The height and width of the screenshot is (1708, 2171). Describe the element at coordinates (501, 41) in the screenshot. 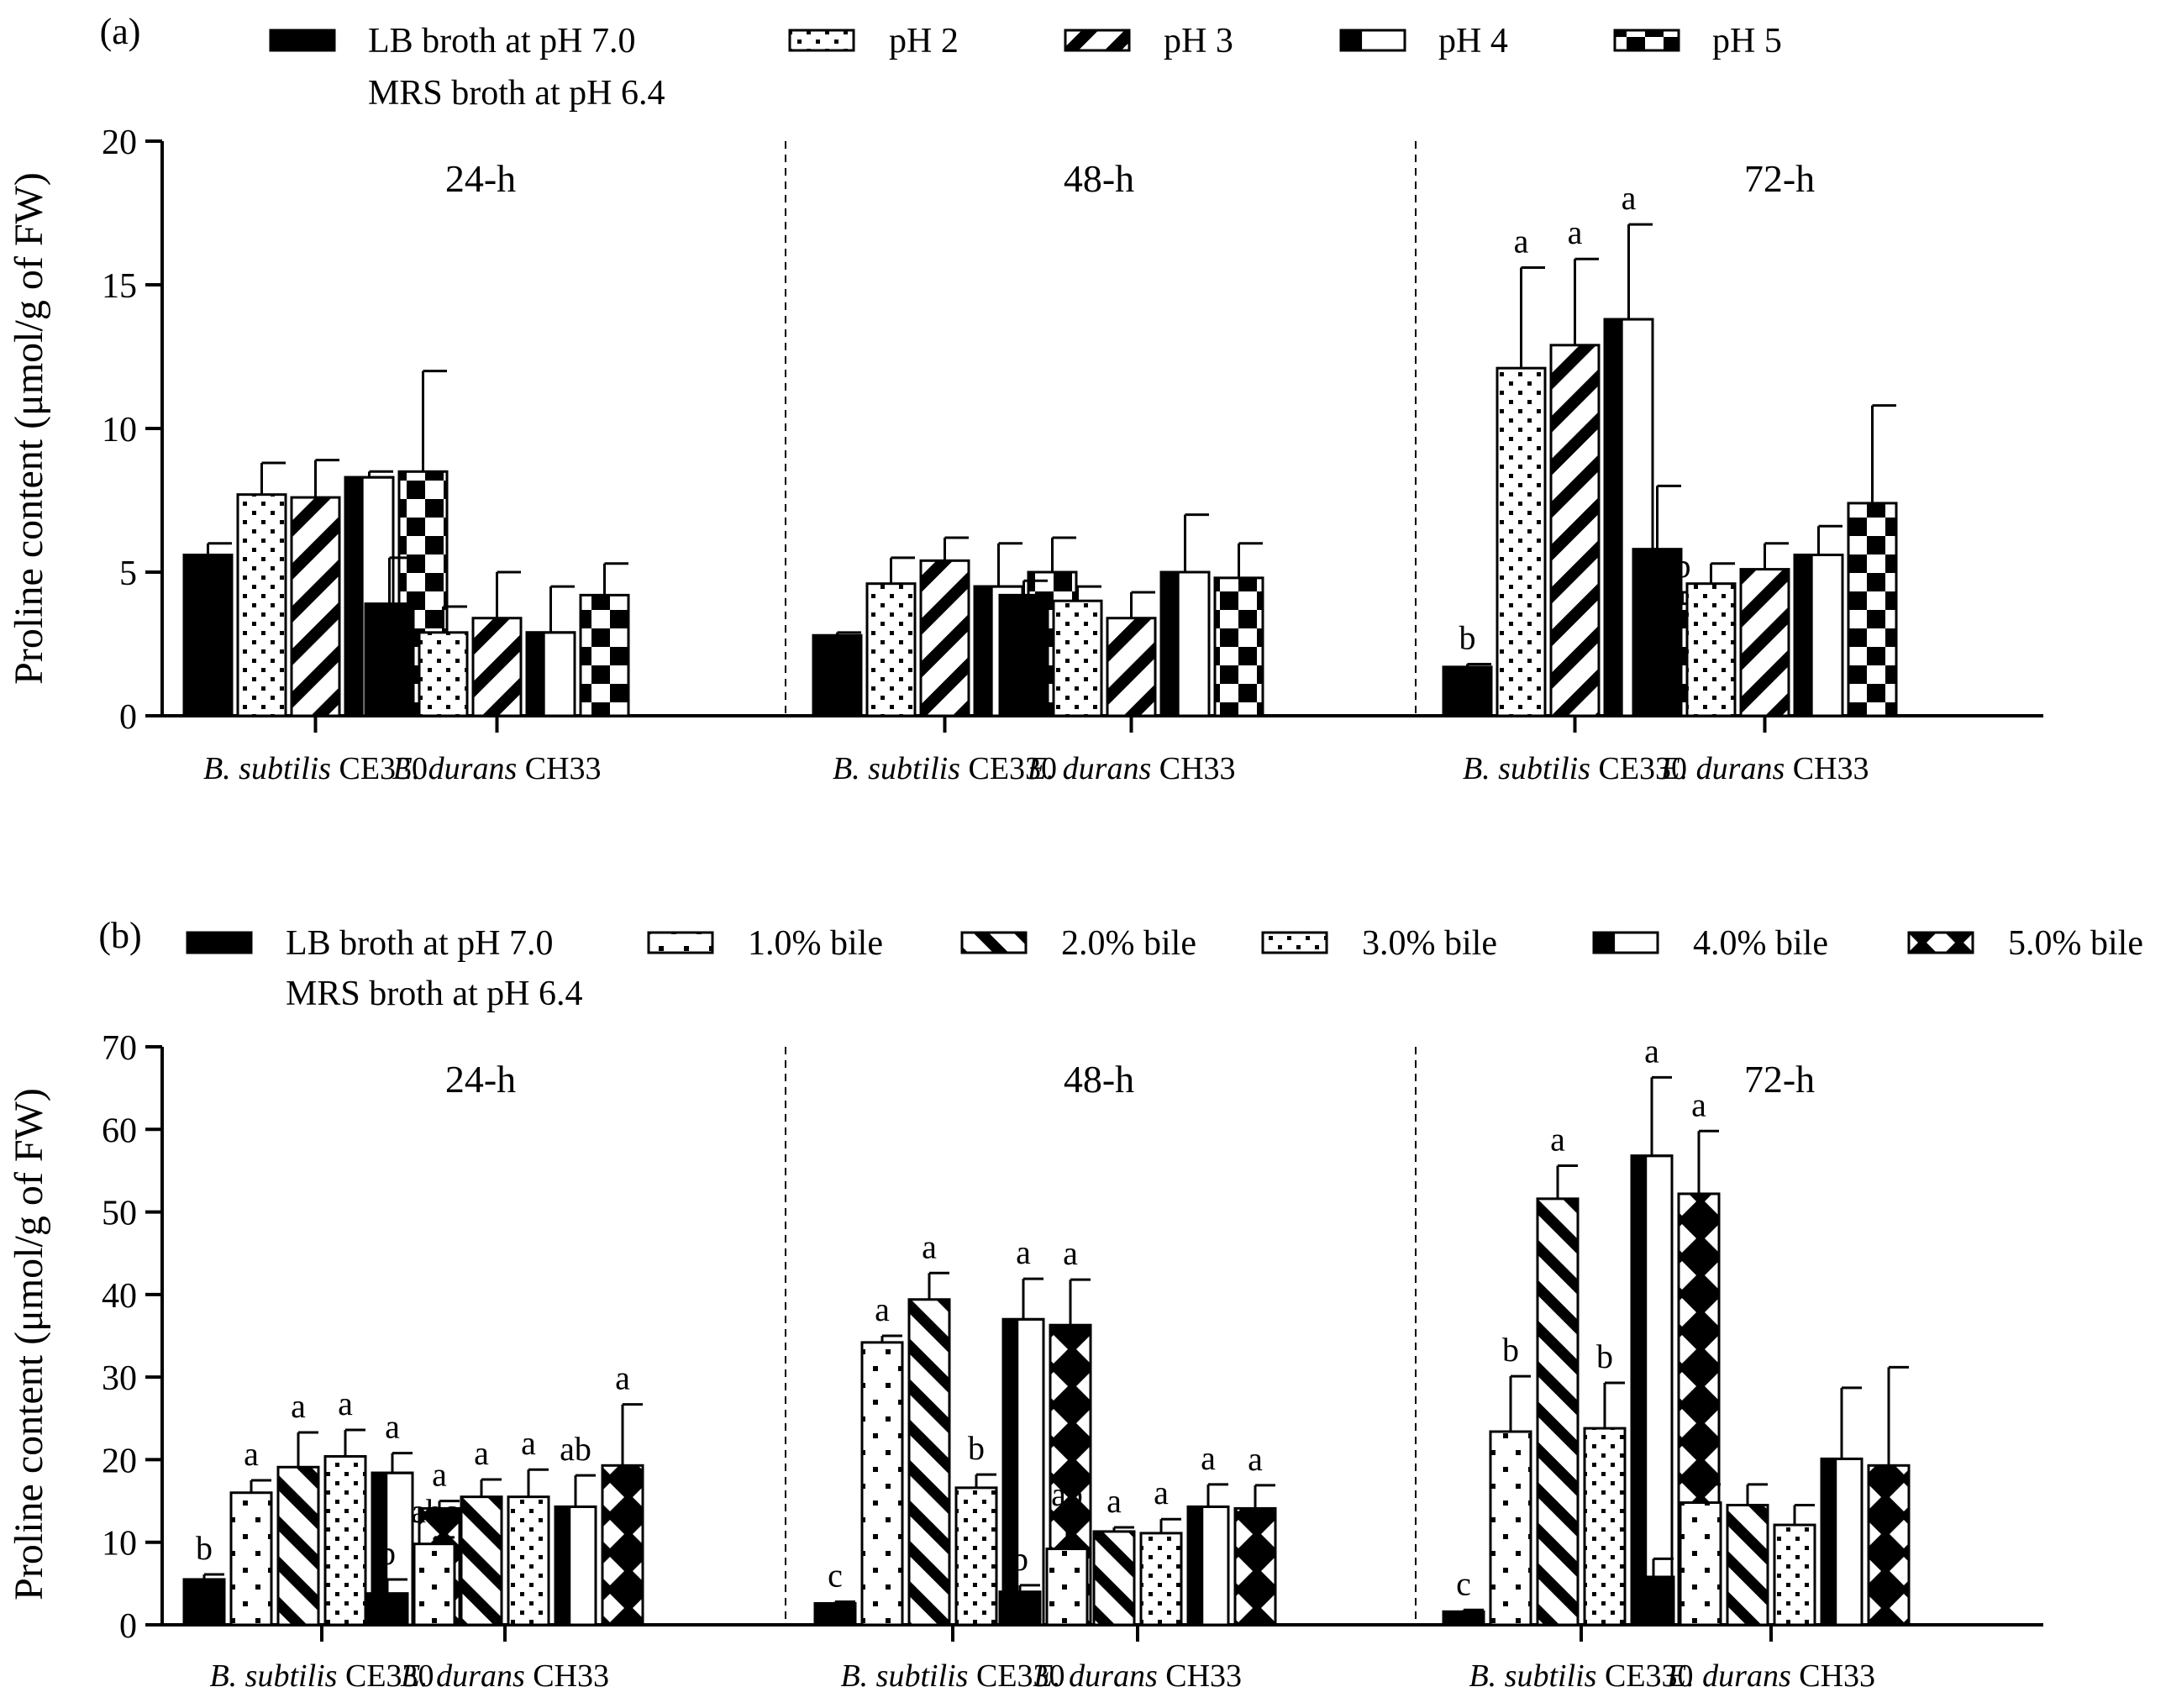

I see `legend-label: LB broth at pH 7.0` at that location.